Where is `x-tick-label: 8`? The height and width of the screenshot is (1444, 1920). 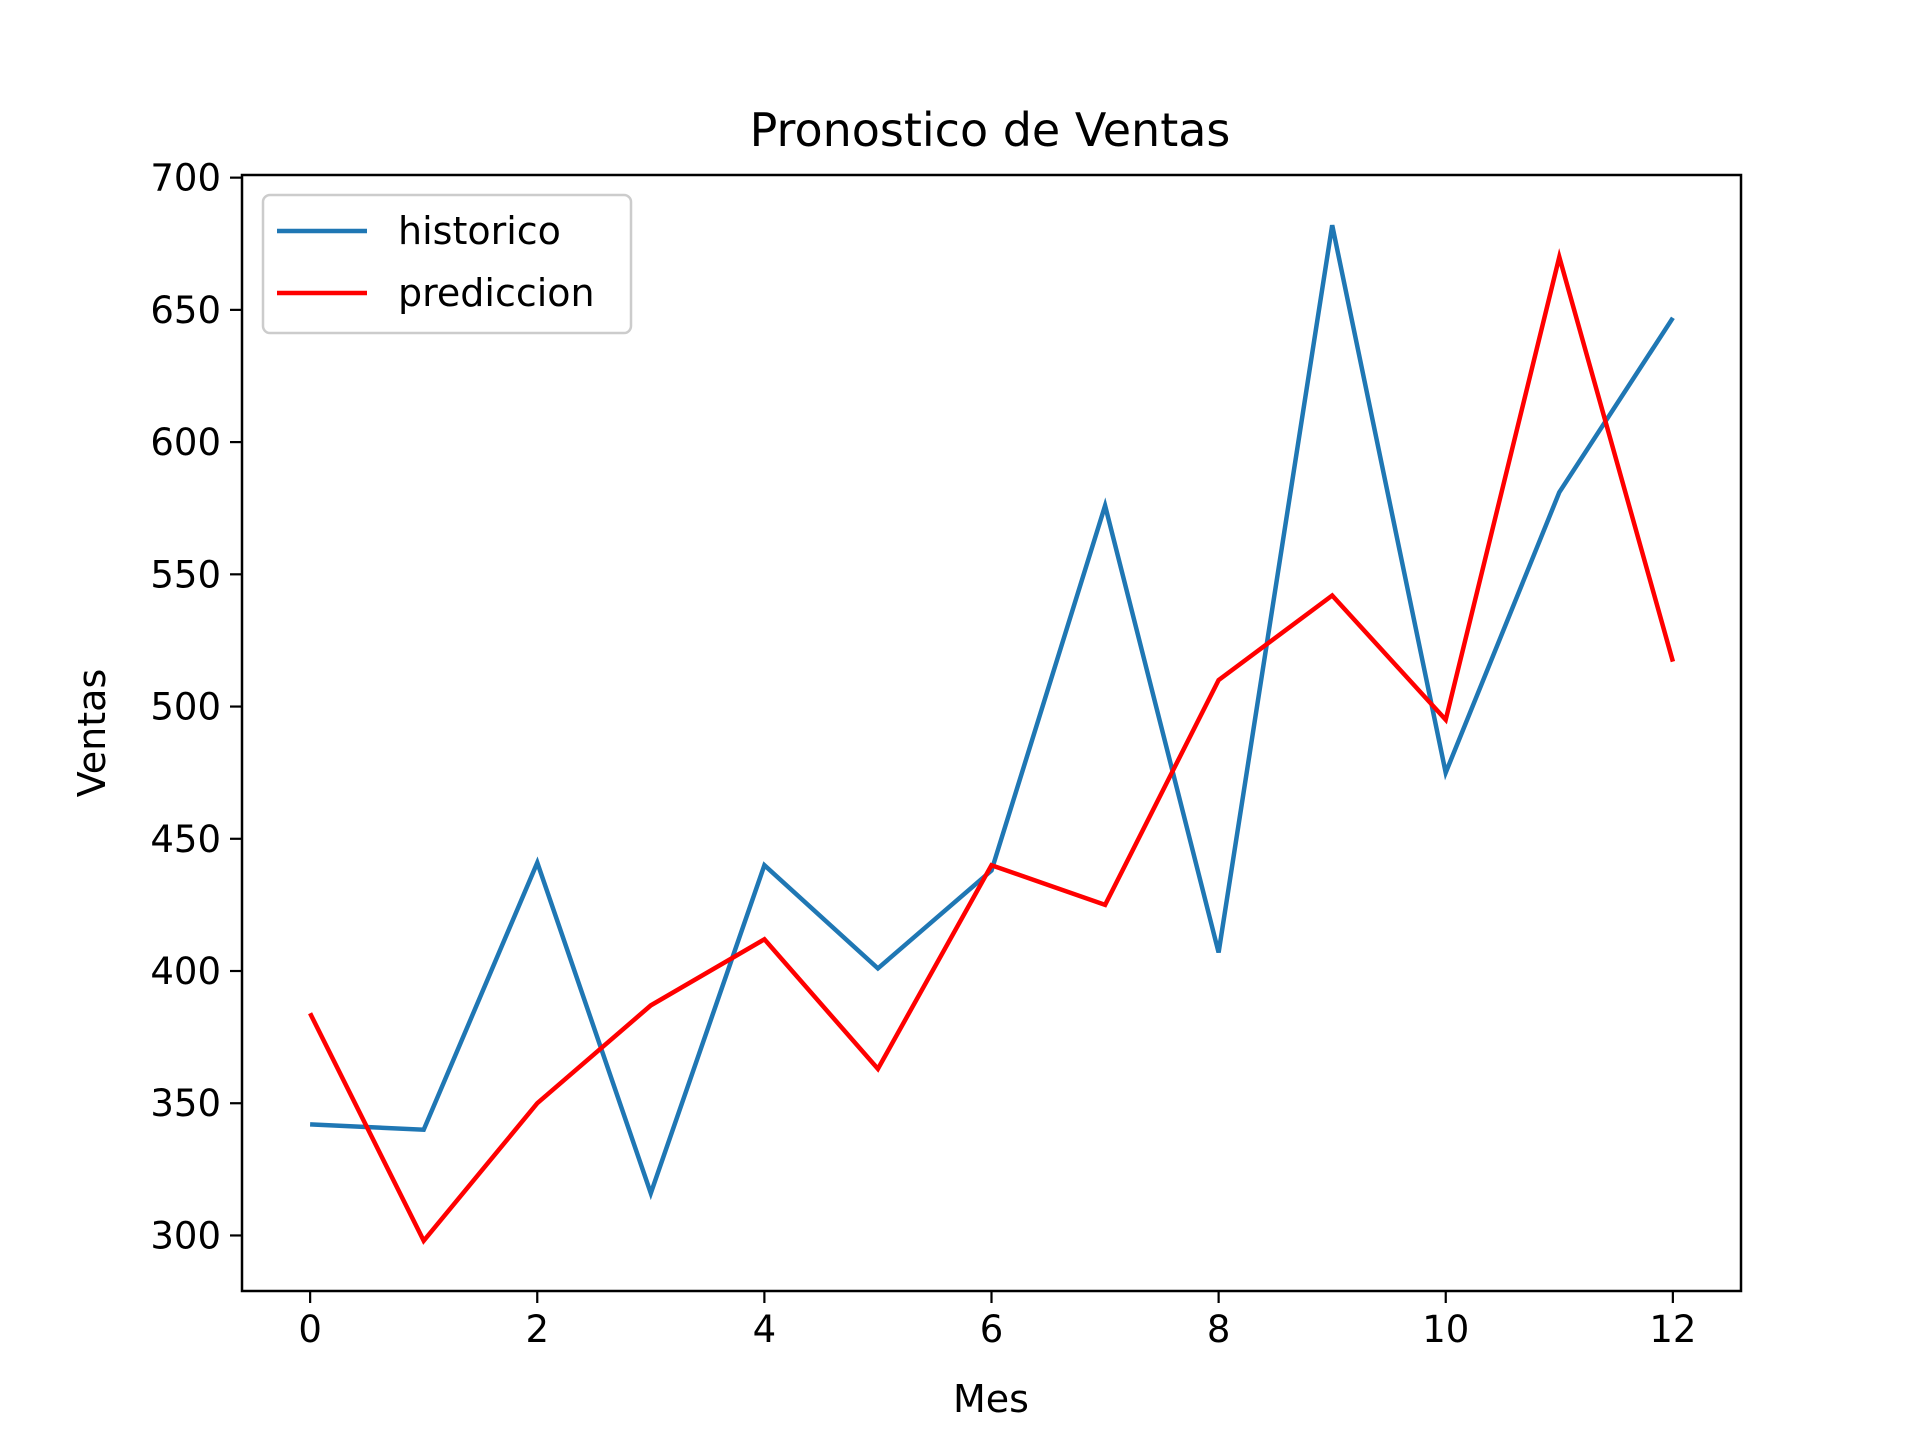 x-tick-label: 8 is located at coordinates (1219, 1329).